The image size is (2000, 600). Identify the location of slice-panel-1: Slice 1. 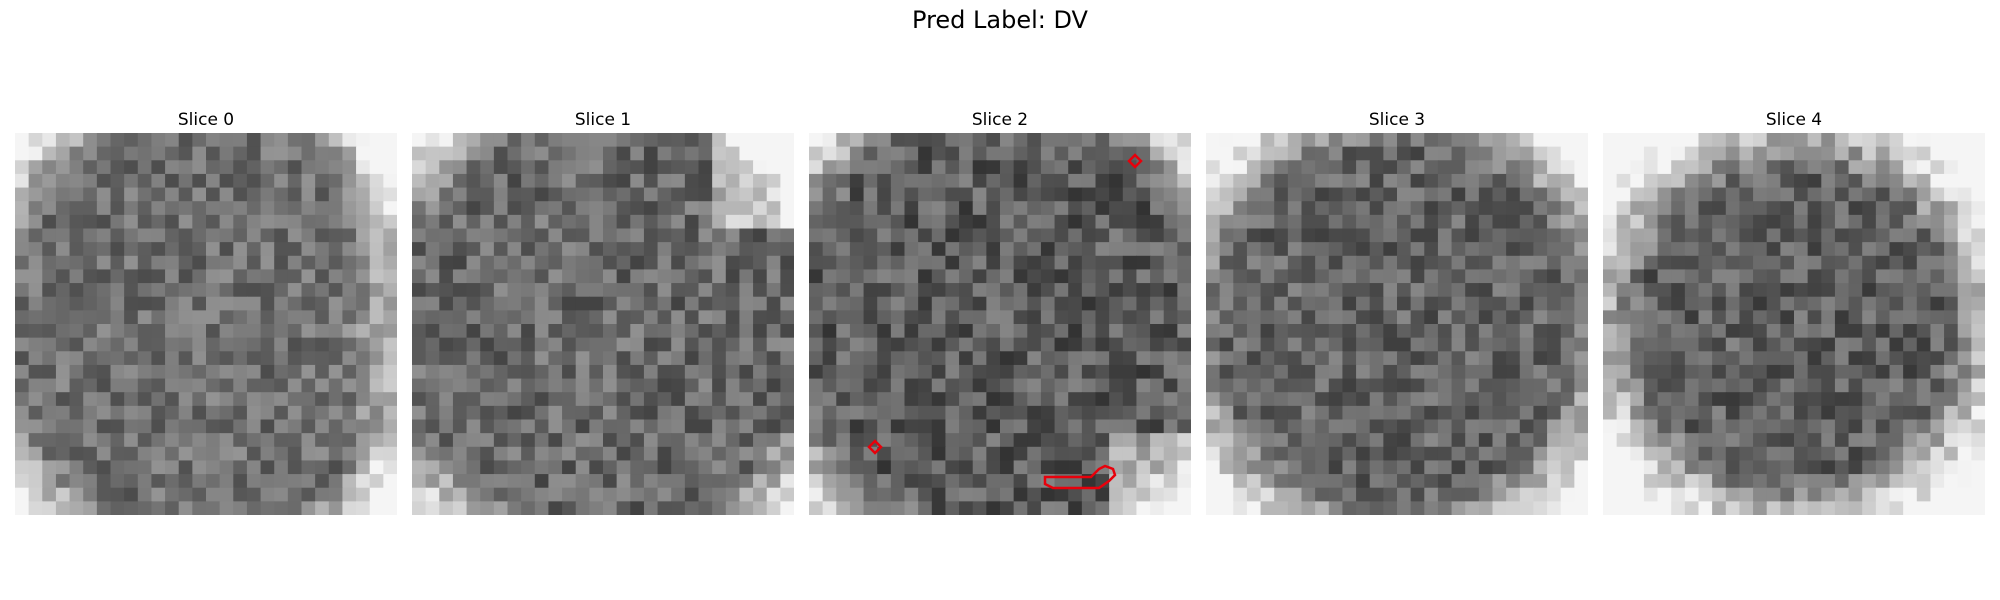
(603, 311).